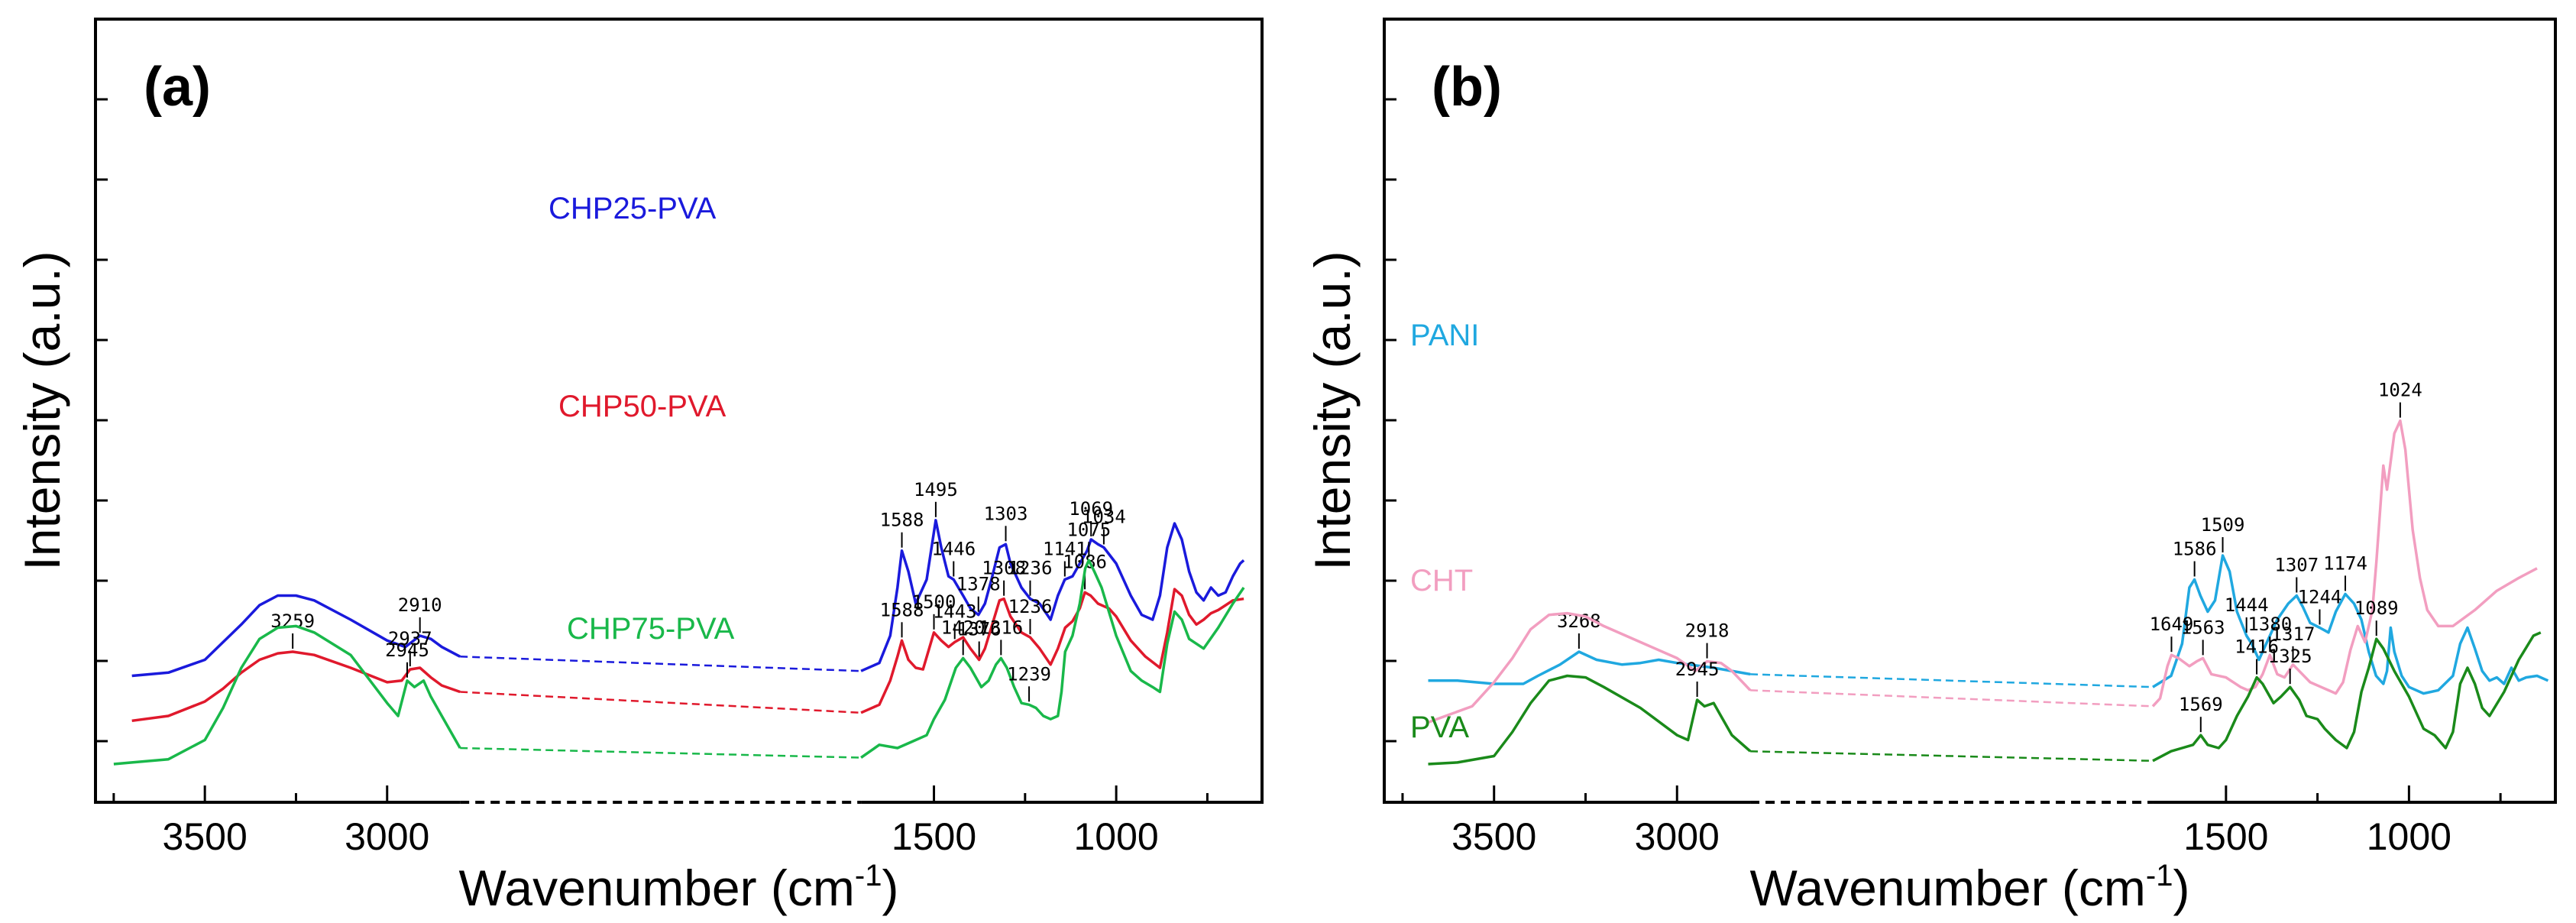 The image size is (2576, 923). I want to click on peak-label: 2918, so click(1707, 631).